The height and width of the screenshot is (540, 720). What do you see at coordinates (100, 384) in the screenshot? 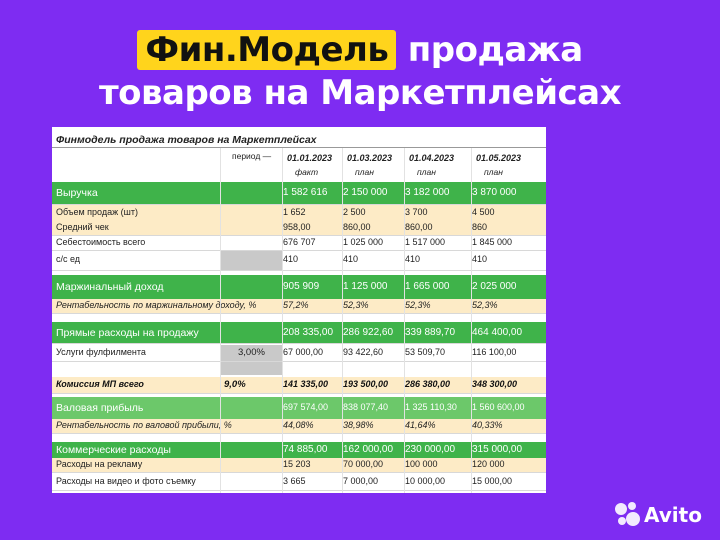
I see `row-label: Комиссия МП всего` at bounding box center [100, 384].